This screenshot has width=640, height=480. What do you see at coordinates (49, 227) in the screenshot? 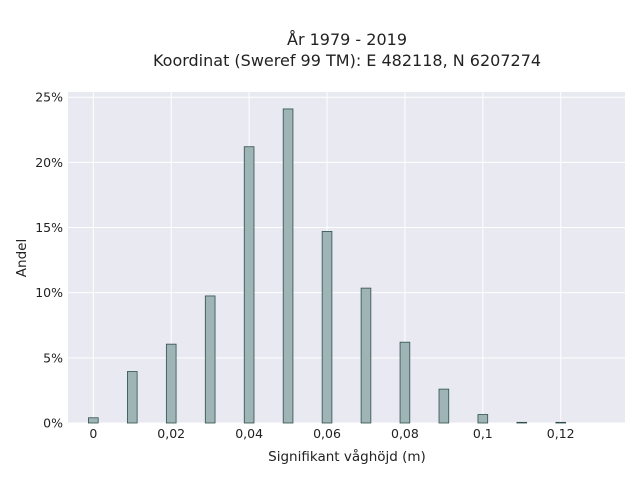
I see `y-tick-label: 15%` at bounding box center [49, 227].